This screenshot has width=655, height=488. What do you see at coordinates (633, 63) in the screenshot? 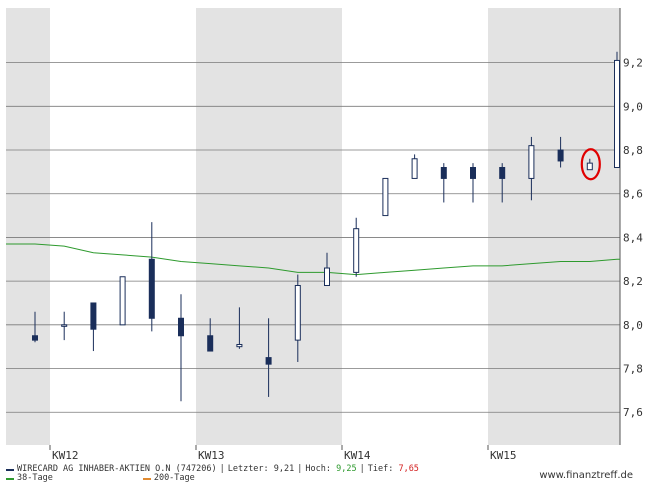
I see `y-tick-label: 9,2` at bounding box center [633, 63].